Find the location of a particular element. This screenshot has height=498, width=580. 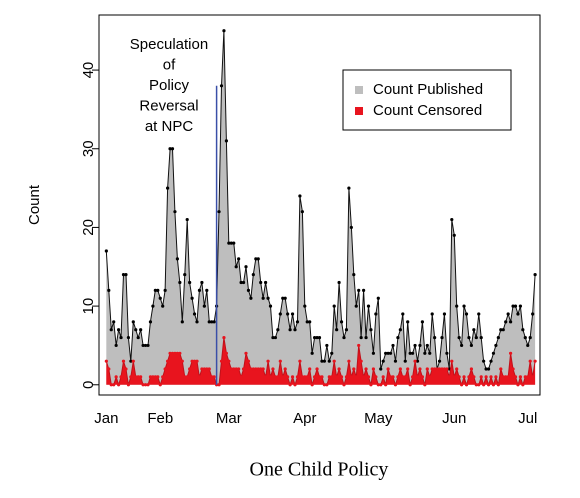

x-tick-label: Jan is located at coordinates (106, 418).